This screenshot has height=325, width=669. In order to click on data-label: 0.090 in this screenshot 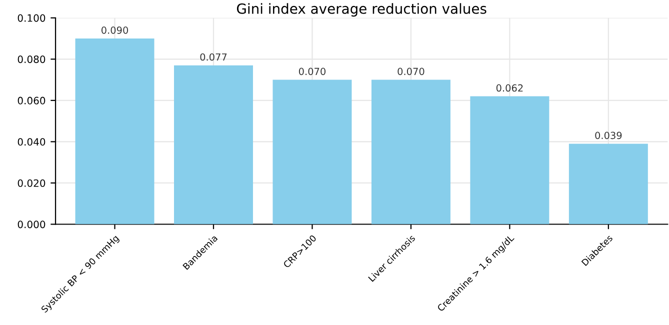, I will do `click(114, 30)`.